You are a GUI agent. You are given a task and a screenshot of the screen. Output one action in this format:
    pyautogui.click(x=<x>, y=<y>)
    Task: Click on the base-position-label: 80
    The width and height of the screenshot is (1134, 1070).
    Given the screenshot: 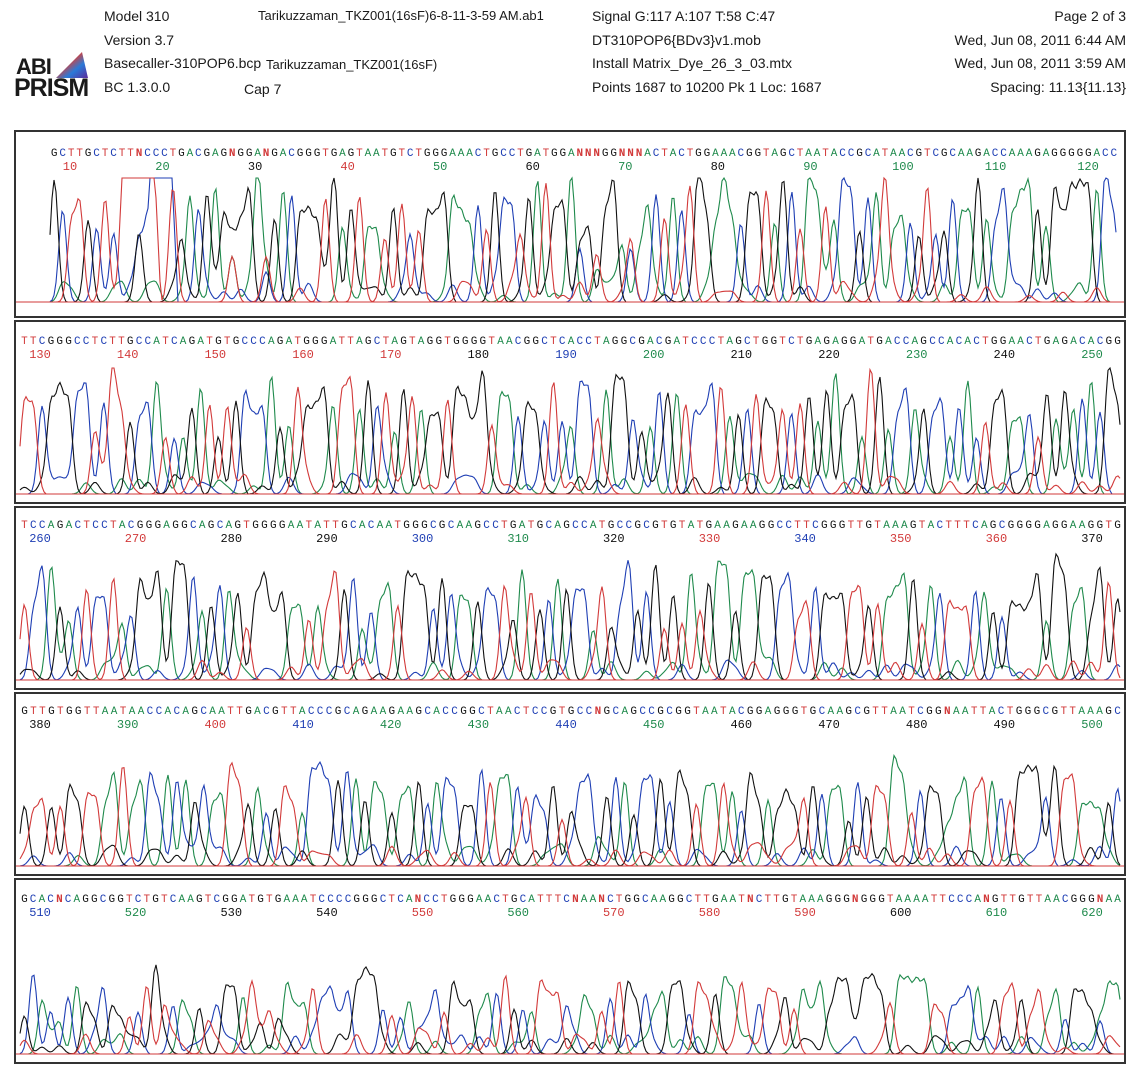 What is the action you would take?
    pyautogui.click(x=718, y=167)
    